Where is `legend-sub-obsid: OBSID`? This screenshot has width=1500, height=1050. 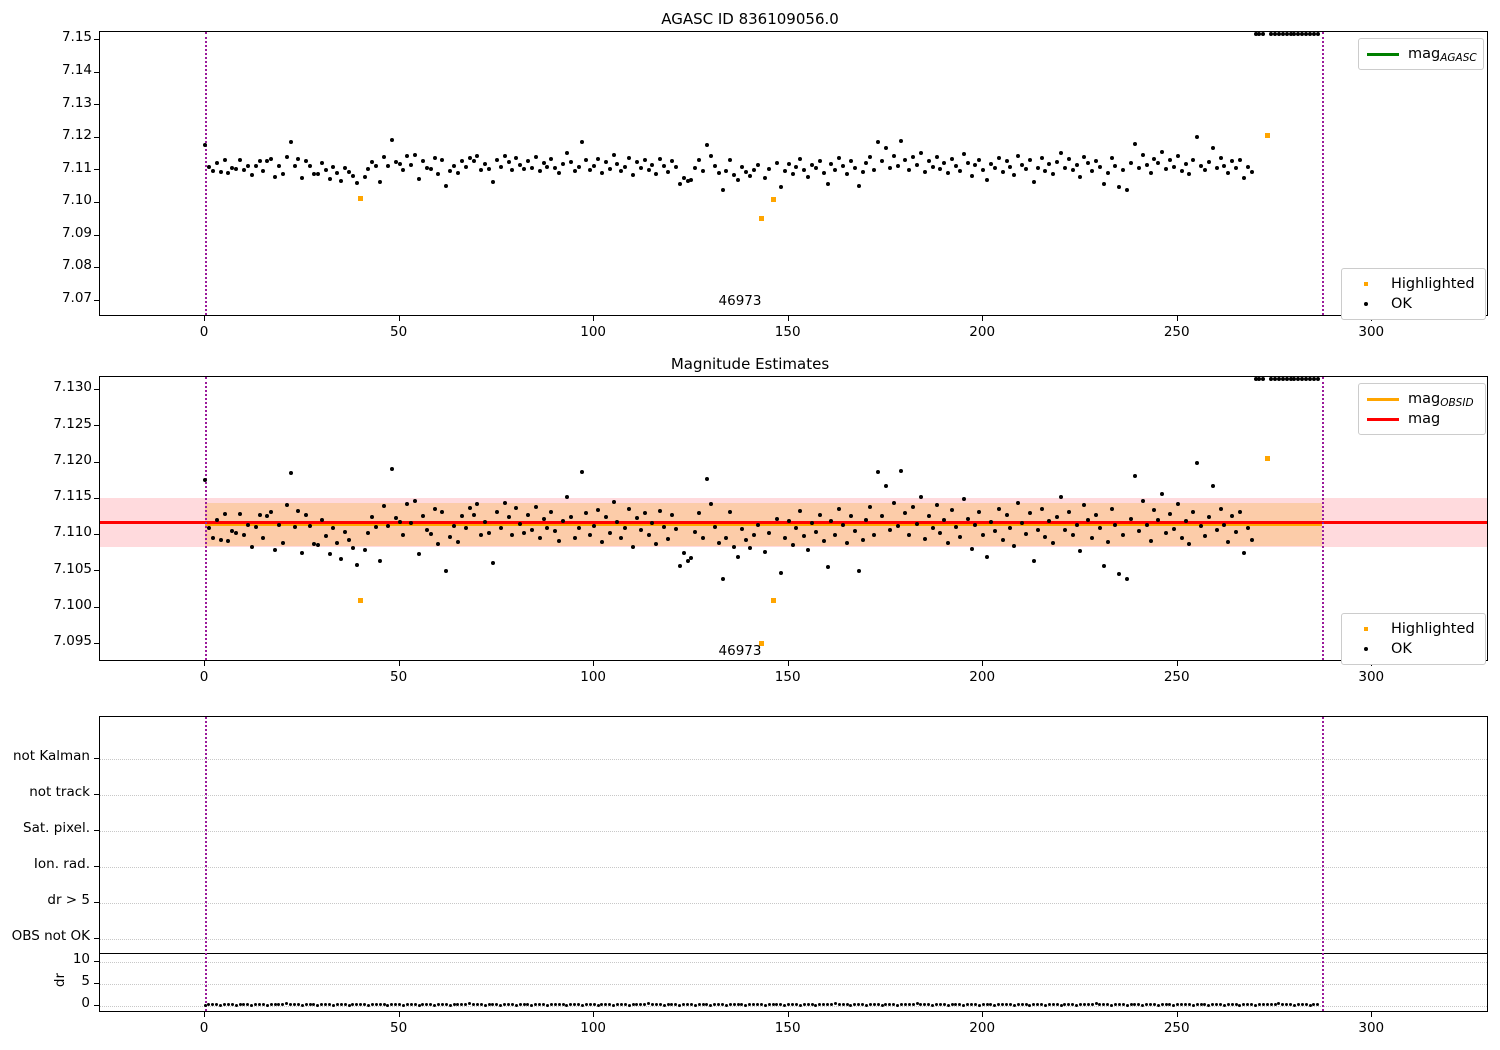 legend-sub-obsid: OBSID is located at coordinates (1457, 403).